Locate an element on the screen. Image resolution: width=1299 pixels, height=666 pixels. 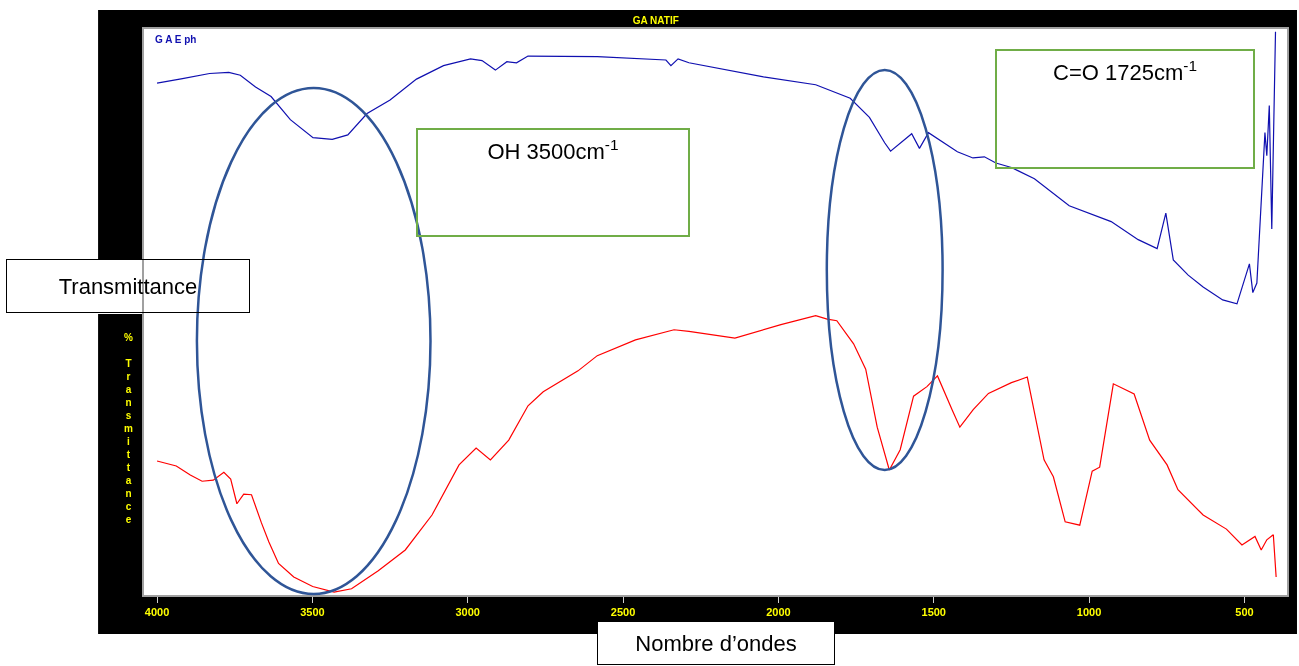
text: % Transmittance is located at coordinates (128, 428).